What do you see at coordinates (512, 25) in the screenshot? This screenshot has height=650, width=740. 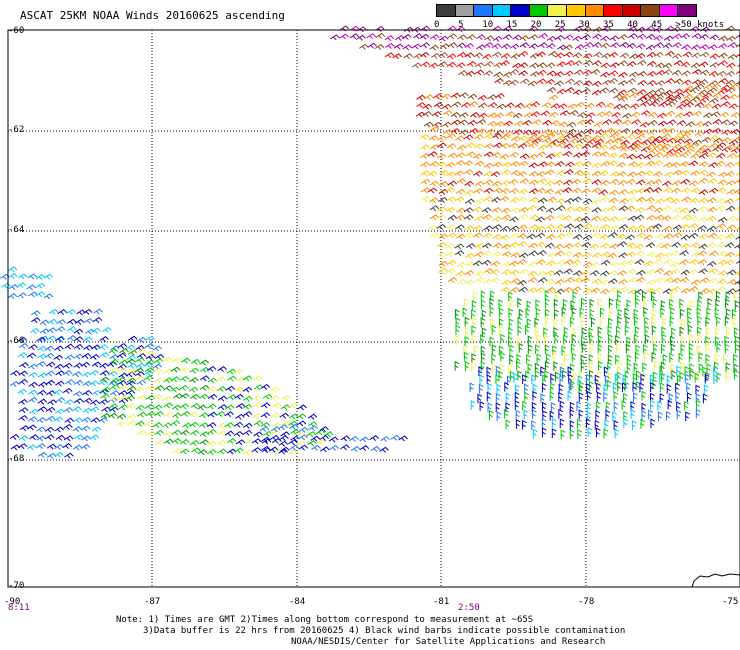 I see `legend-label: 15` at bounding box center [512, 25].